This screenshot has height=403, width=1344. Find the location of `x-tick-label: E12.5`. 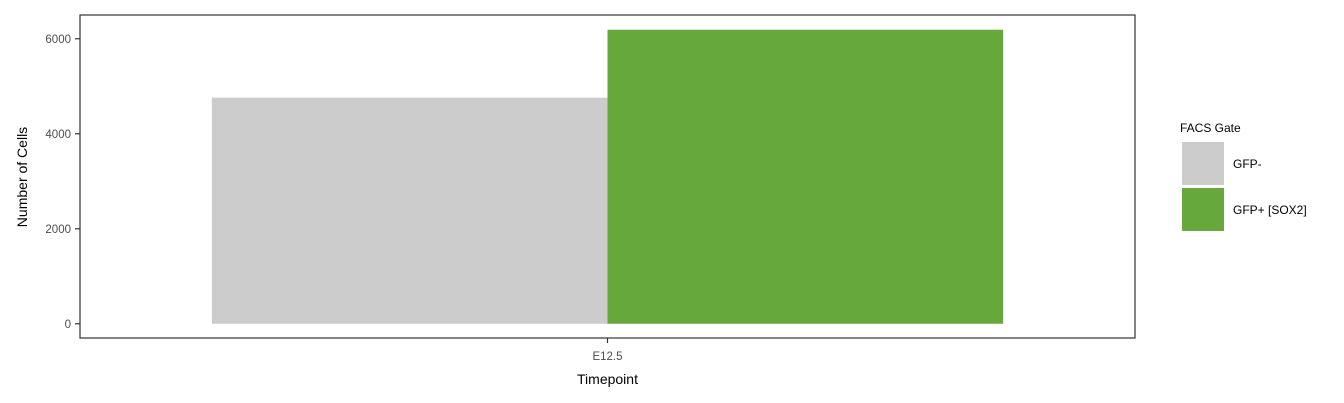

x-tick-label: E12.5 is located at coordinates (607, 357).